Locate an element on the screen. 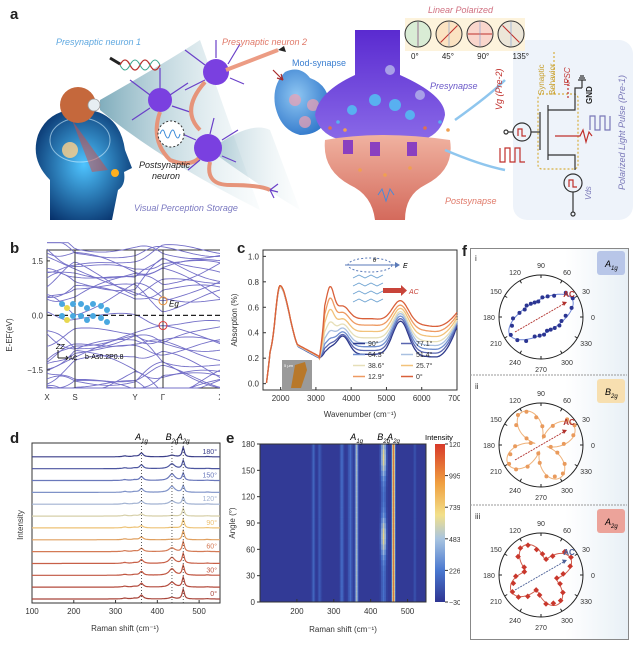 The image size is (639, 651). chart-c-ytick-label: 0.8 is located at coordinates (254, 282).